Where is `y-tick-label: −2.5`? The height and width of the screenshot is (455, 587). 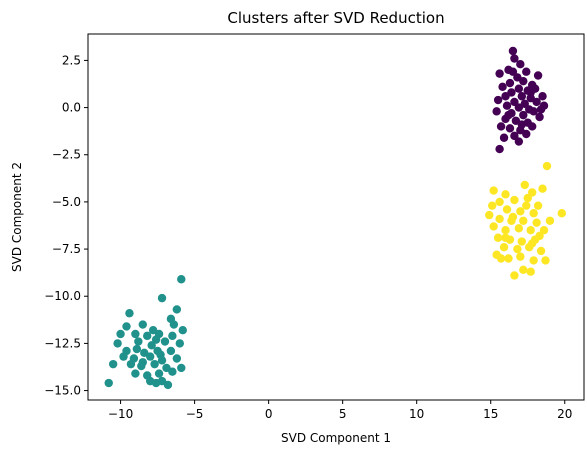
y-tick-label: −2.5 is located at coordinates (66, 155).